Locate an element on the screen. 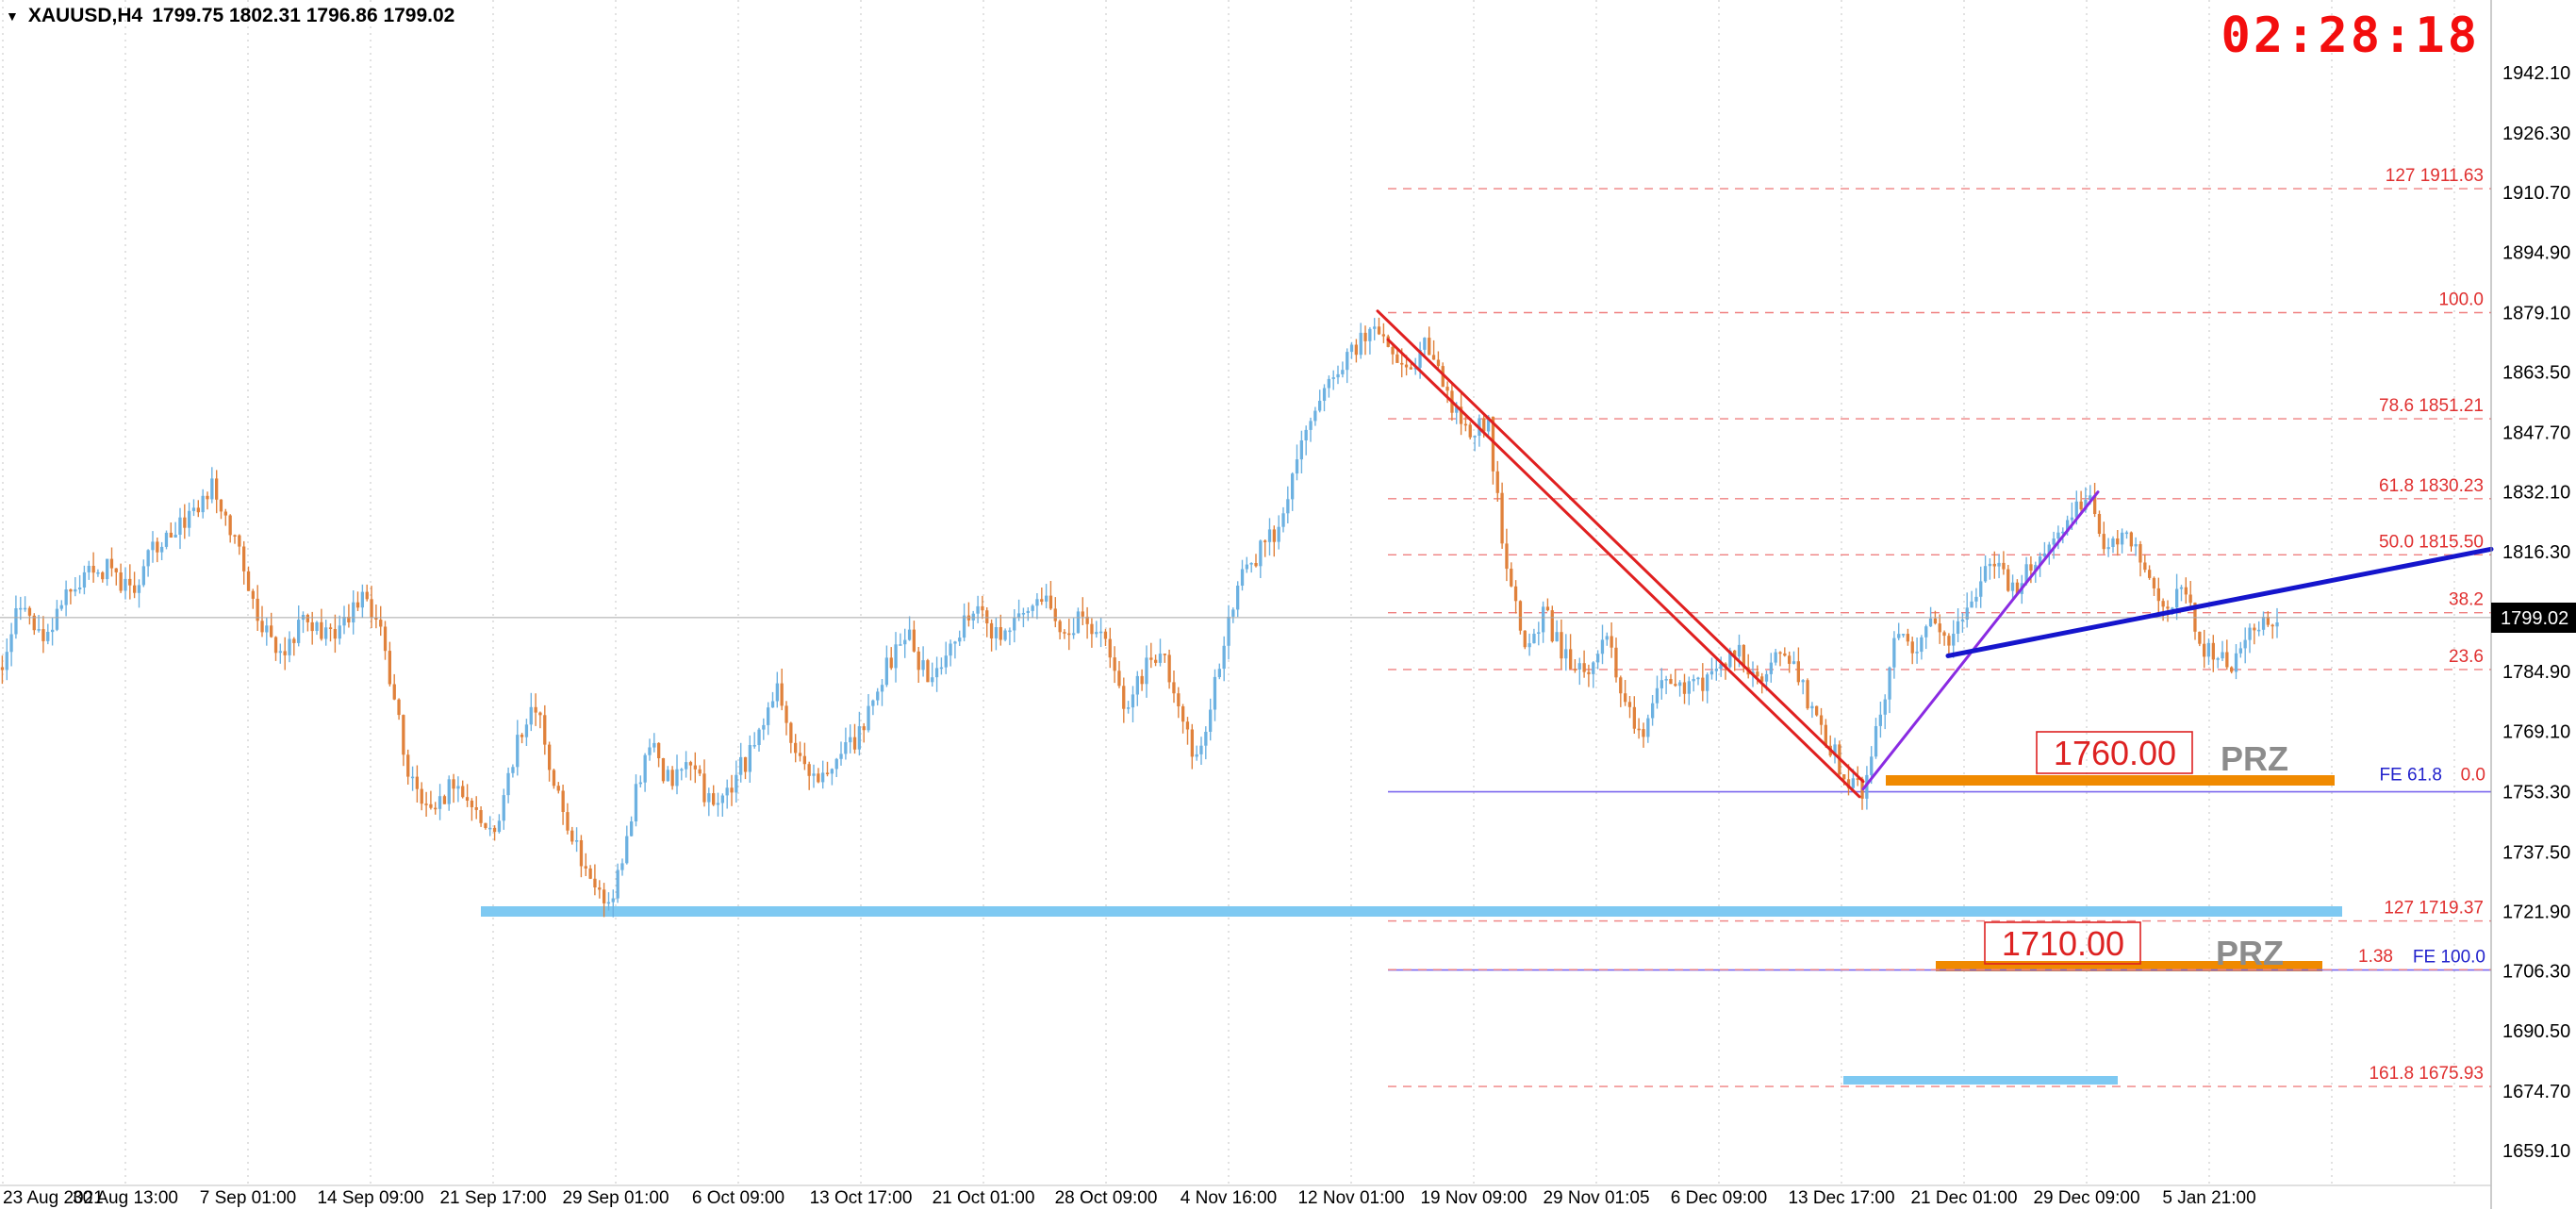  svg-text: 1.38 is located at coordinates (2375, 957).